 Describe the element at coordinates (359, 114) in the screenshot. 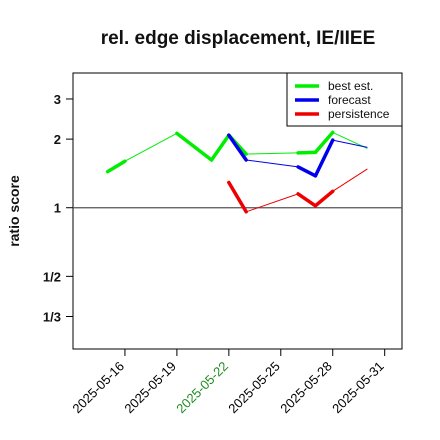

I see `legend-label: persistence` at that location.